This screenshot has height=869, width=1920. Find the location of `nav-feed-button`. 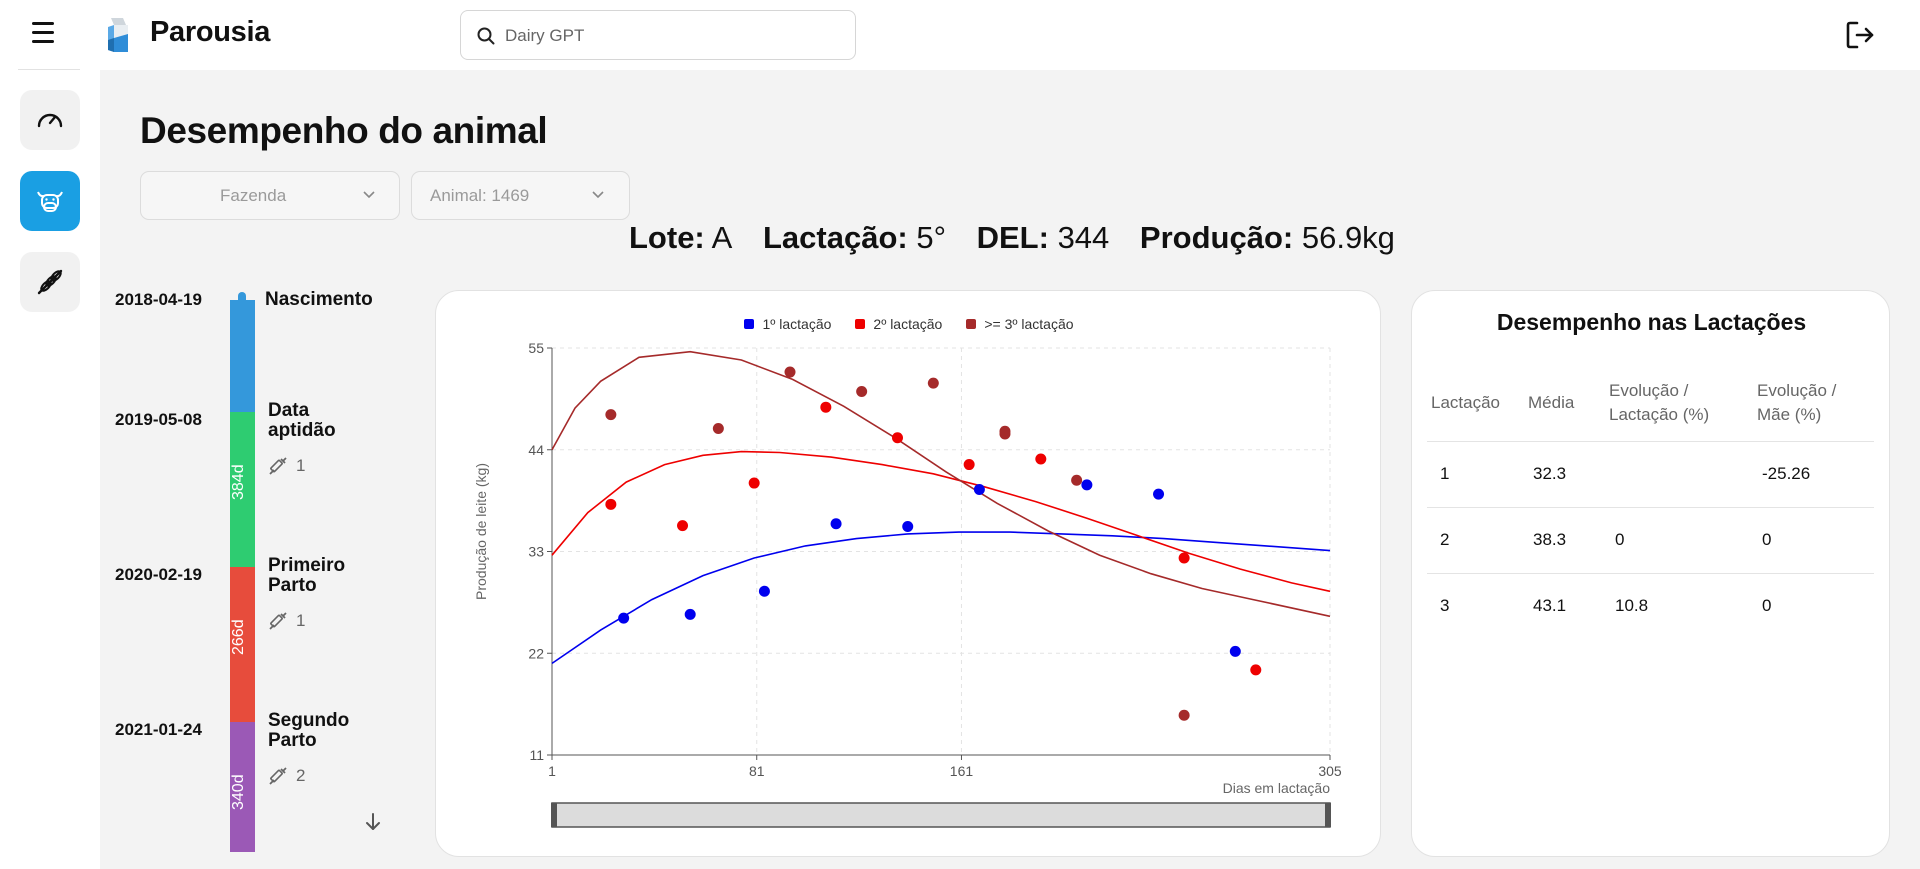

nav-feed-button is located at coordinates (50, 282).